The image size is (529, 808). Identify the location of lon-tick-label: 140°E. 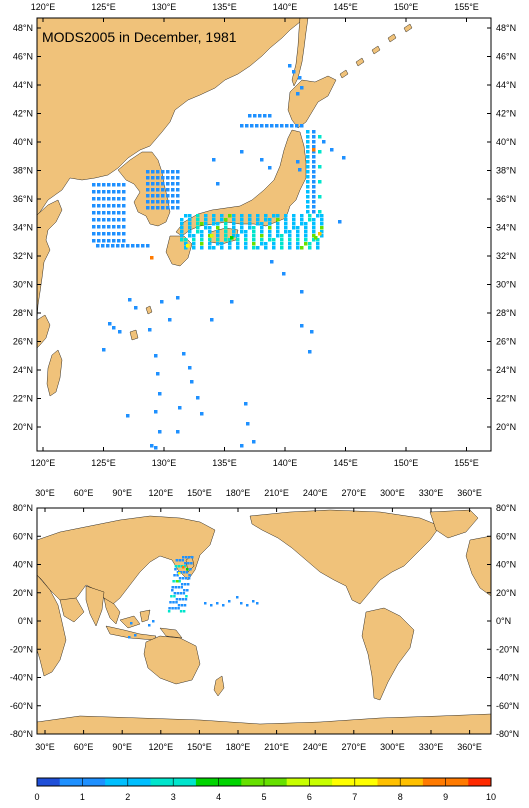
(285, 7).